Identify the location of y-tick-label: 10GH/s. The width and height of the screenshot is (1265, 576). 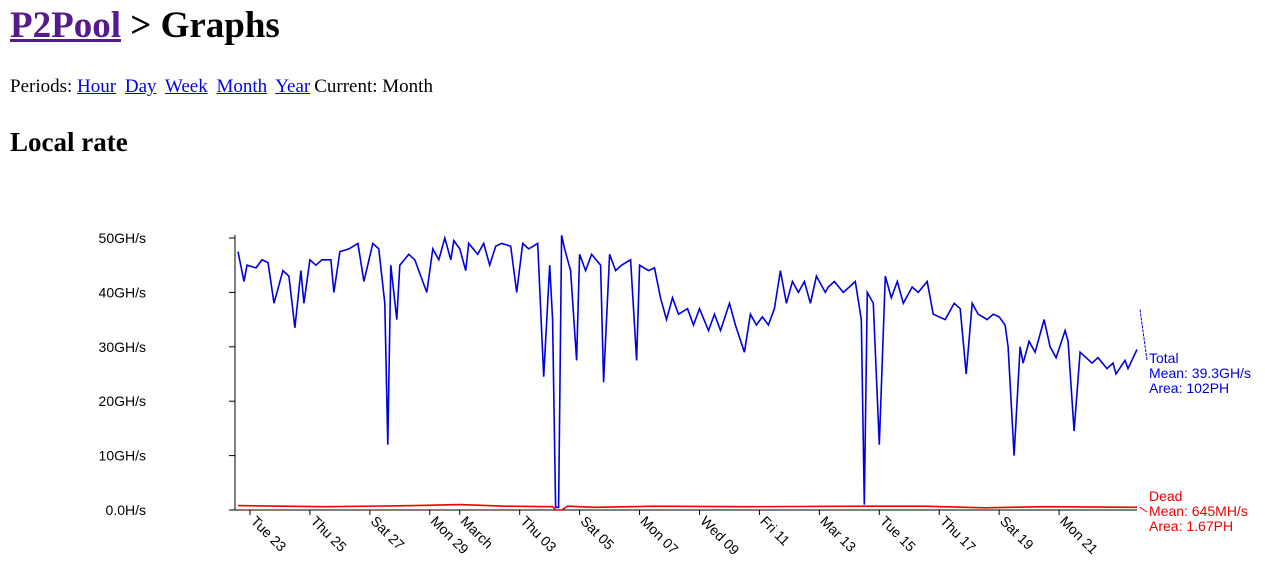
(122, 456).